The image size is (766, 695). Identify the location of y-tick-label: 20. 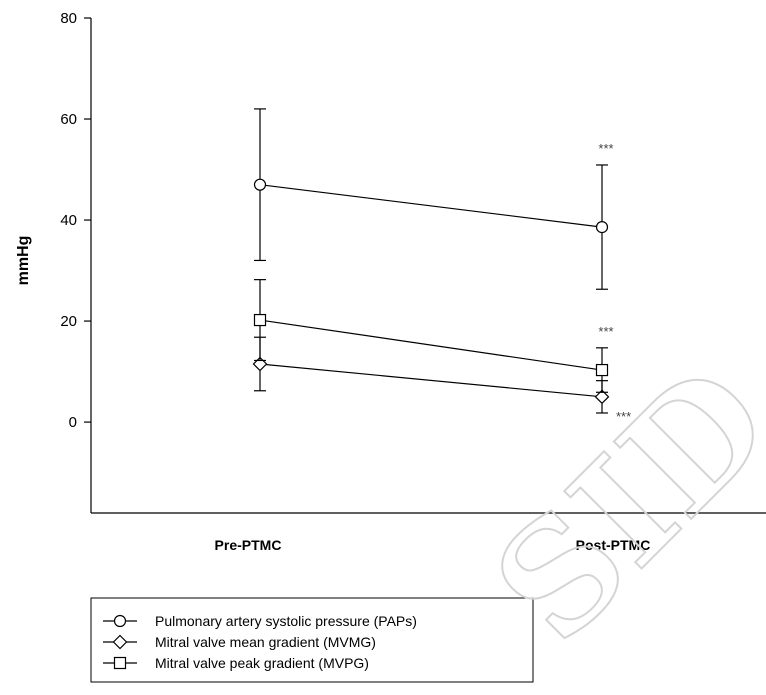
(68, 321).